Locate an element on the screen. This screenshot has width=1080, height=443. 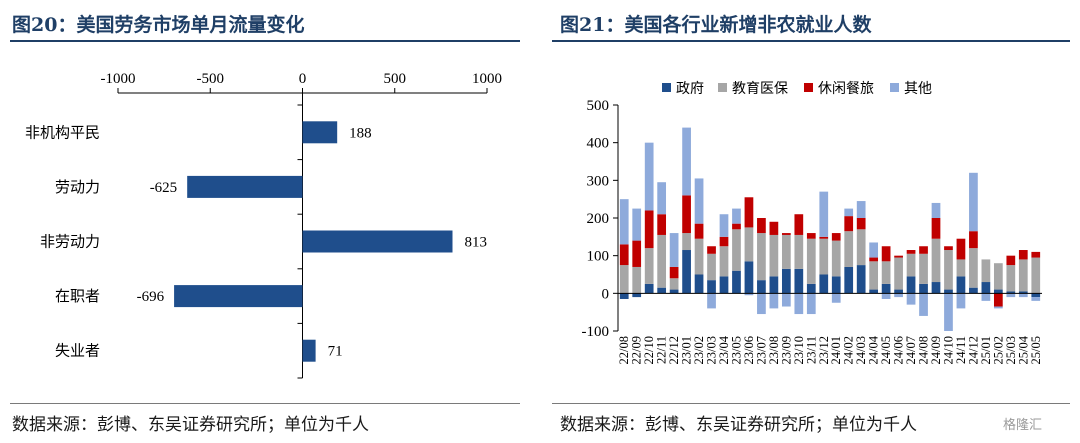
x-tick-label: -500 is located at coordinates (211, 79).